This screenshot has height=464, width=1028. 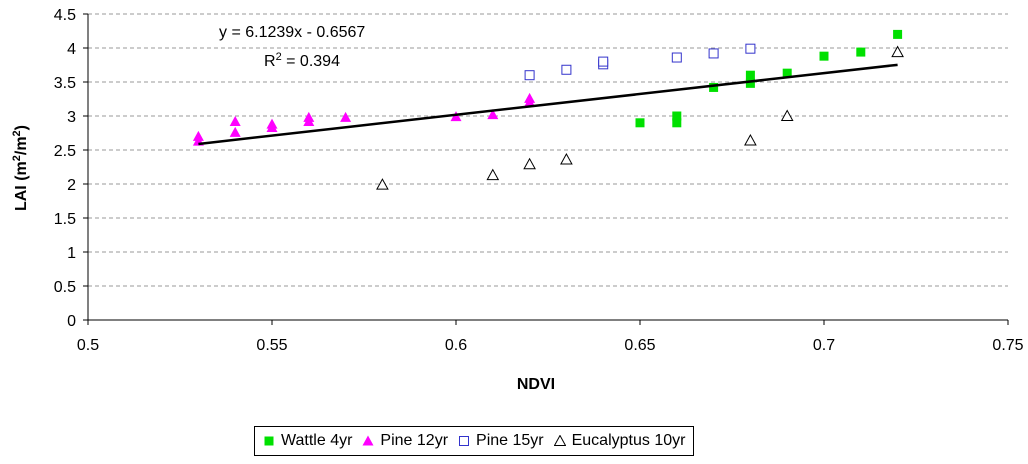 What do you see at coordinates (456, 345) in the screenshot?
I see `x-tick-label: 0.6` at bounding box center [456, 345].